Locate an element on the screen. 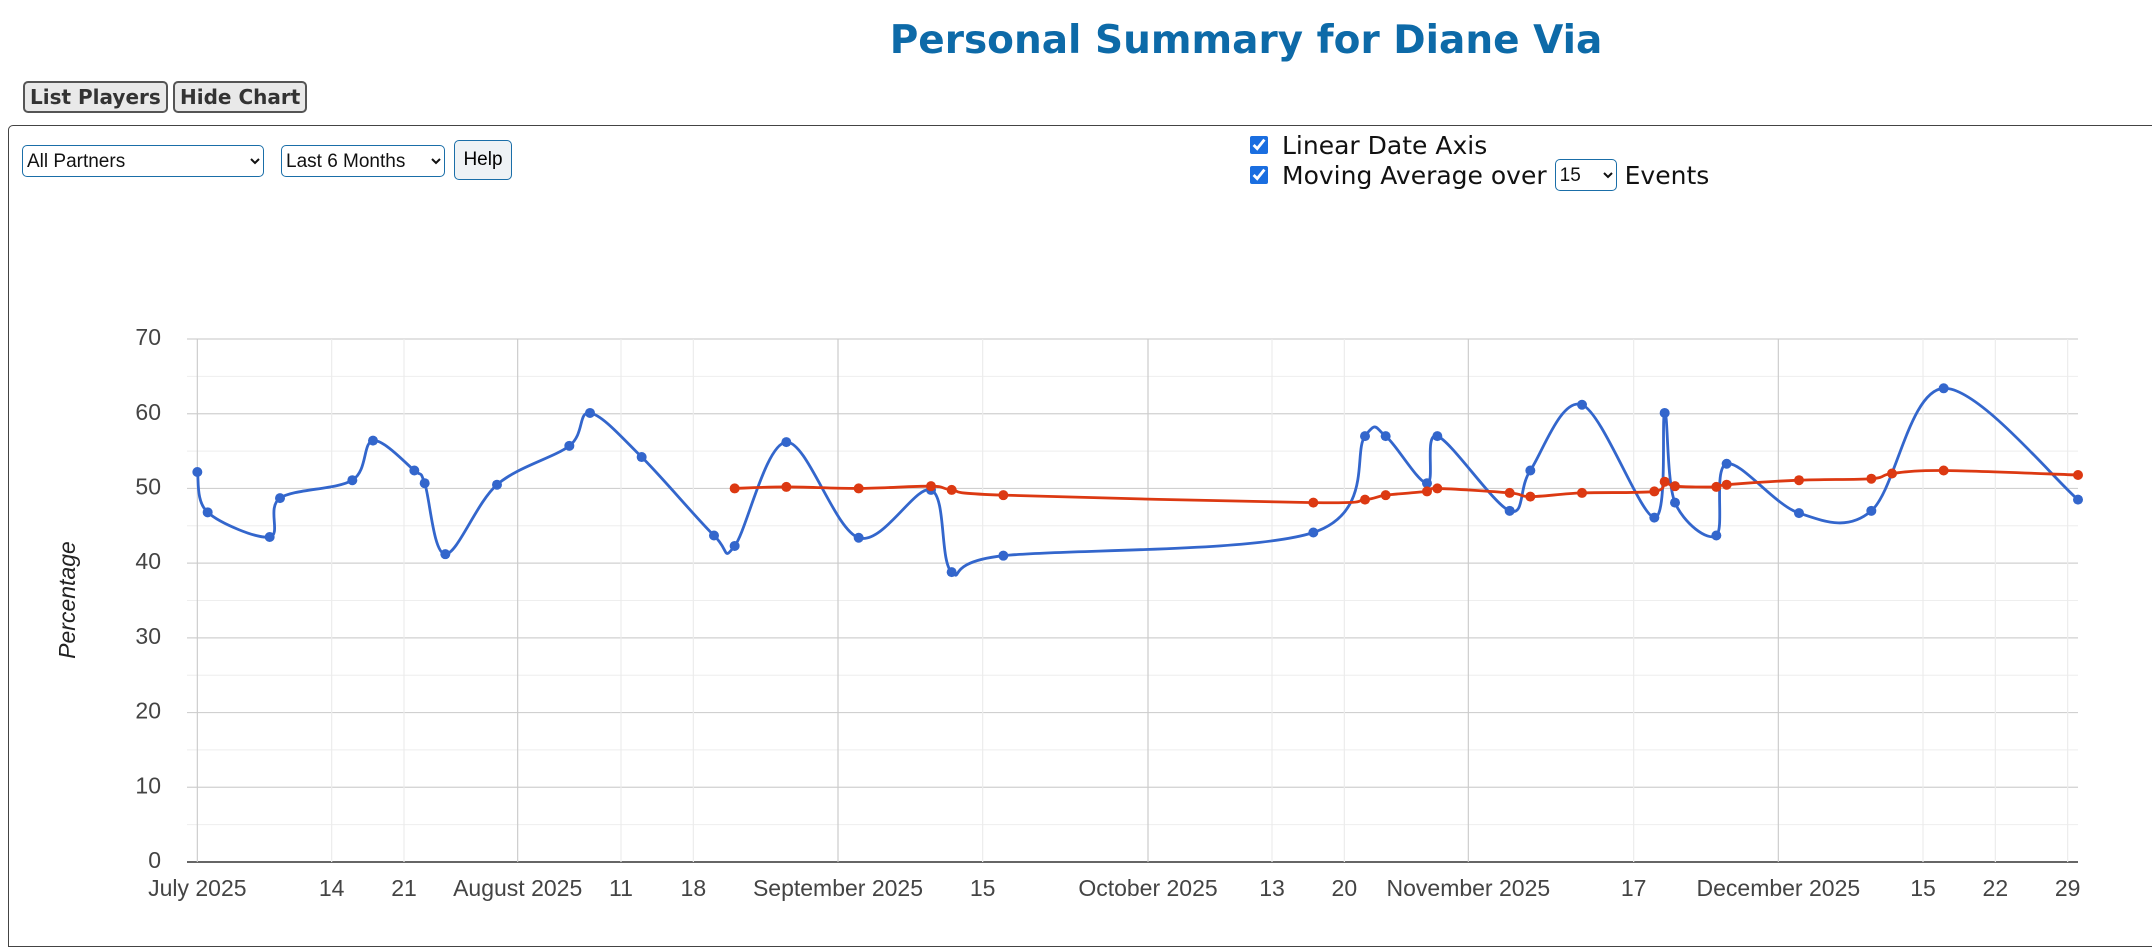 Image resolution: width=2152 pixels, height=947 pixels. y-tick-label: 30 is located at coordinates (148, 636).